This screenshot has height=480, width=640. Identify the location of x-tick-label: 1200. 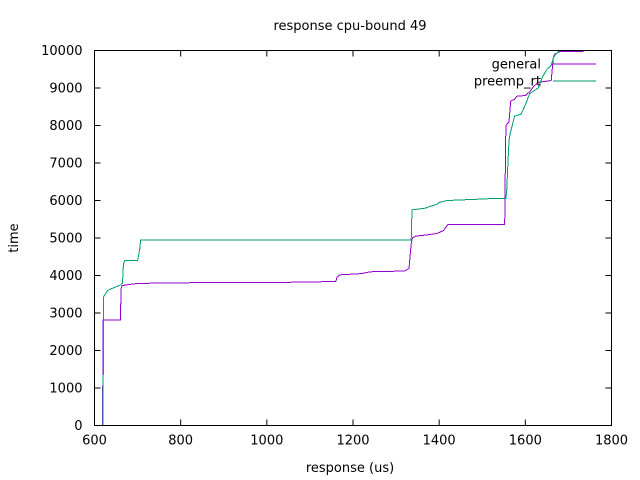
(352, 441).